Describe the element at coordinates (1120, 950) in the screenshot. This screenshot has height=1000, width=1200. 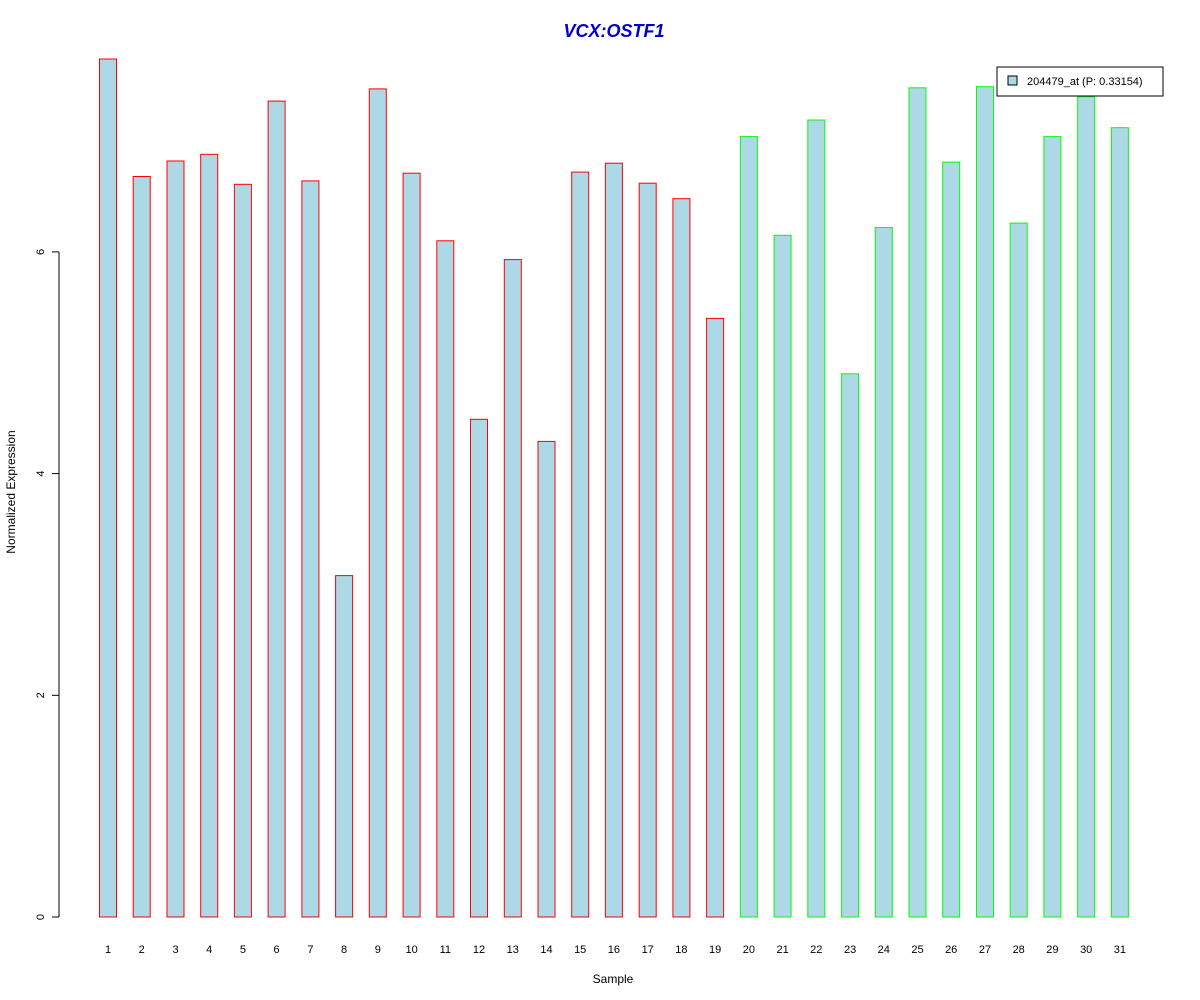
I see `x-tick-label: 31` at that location.